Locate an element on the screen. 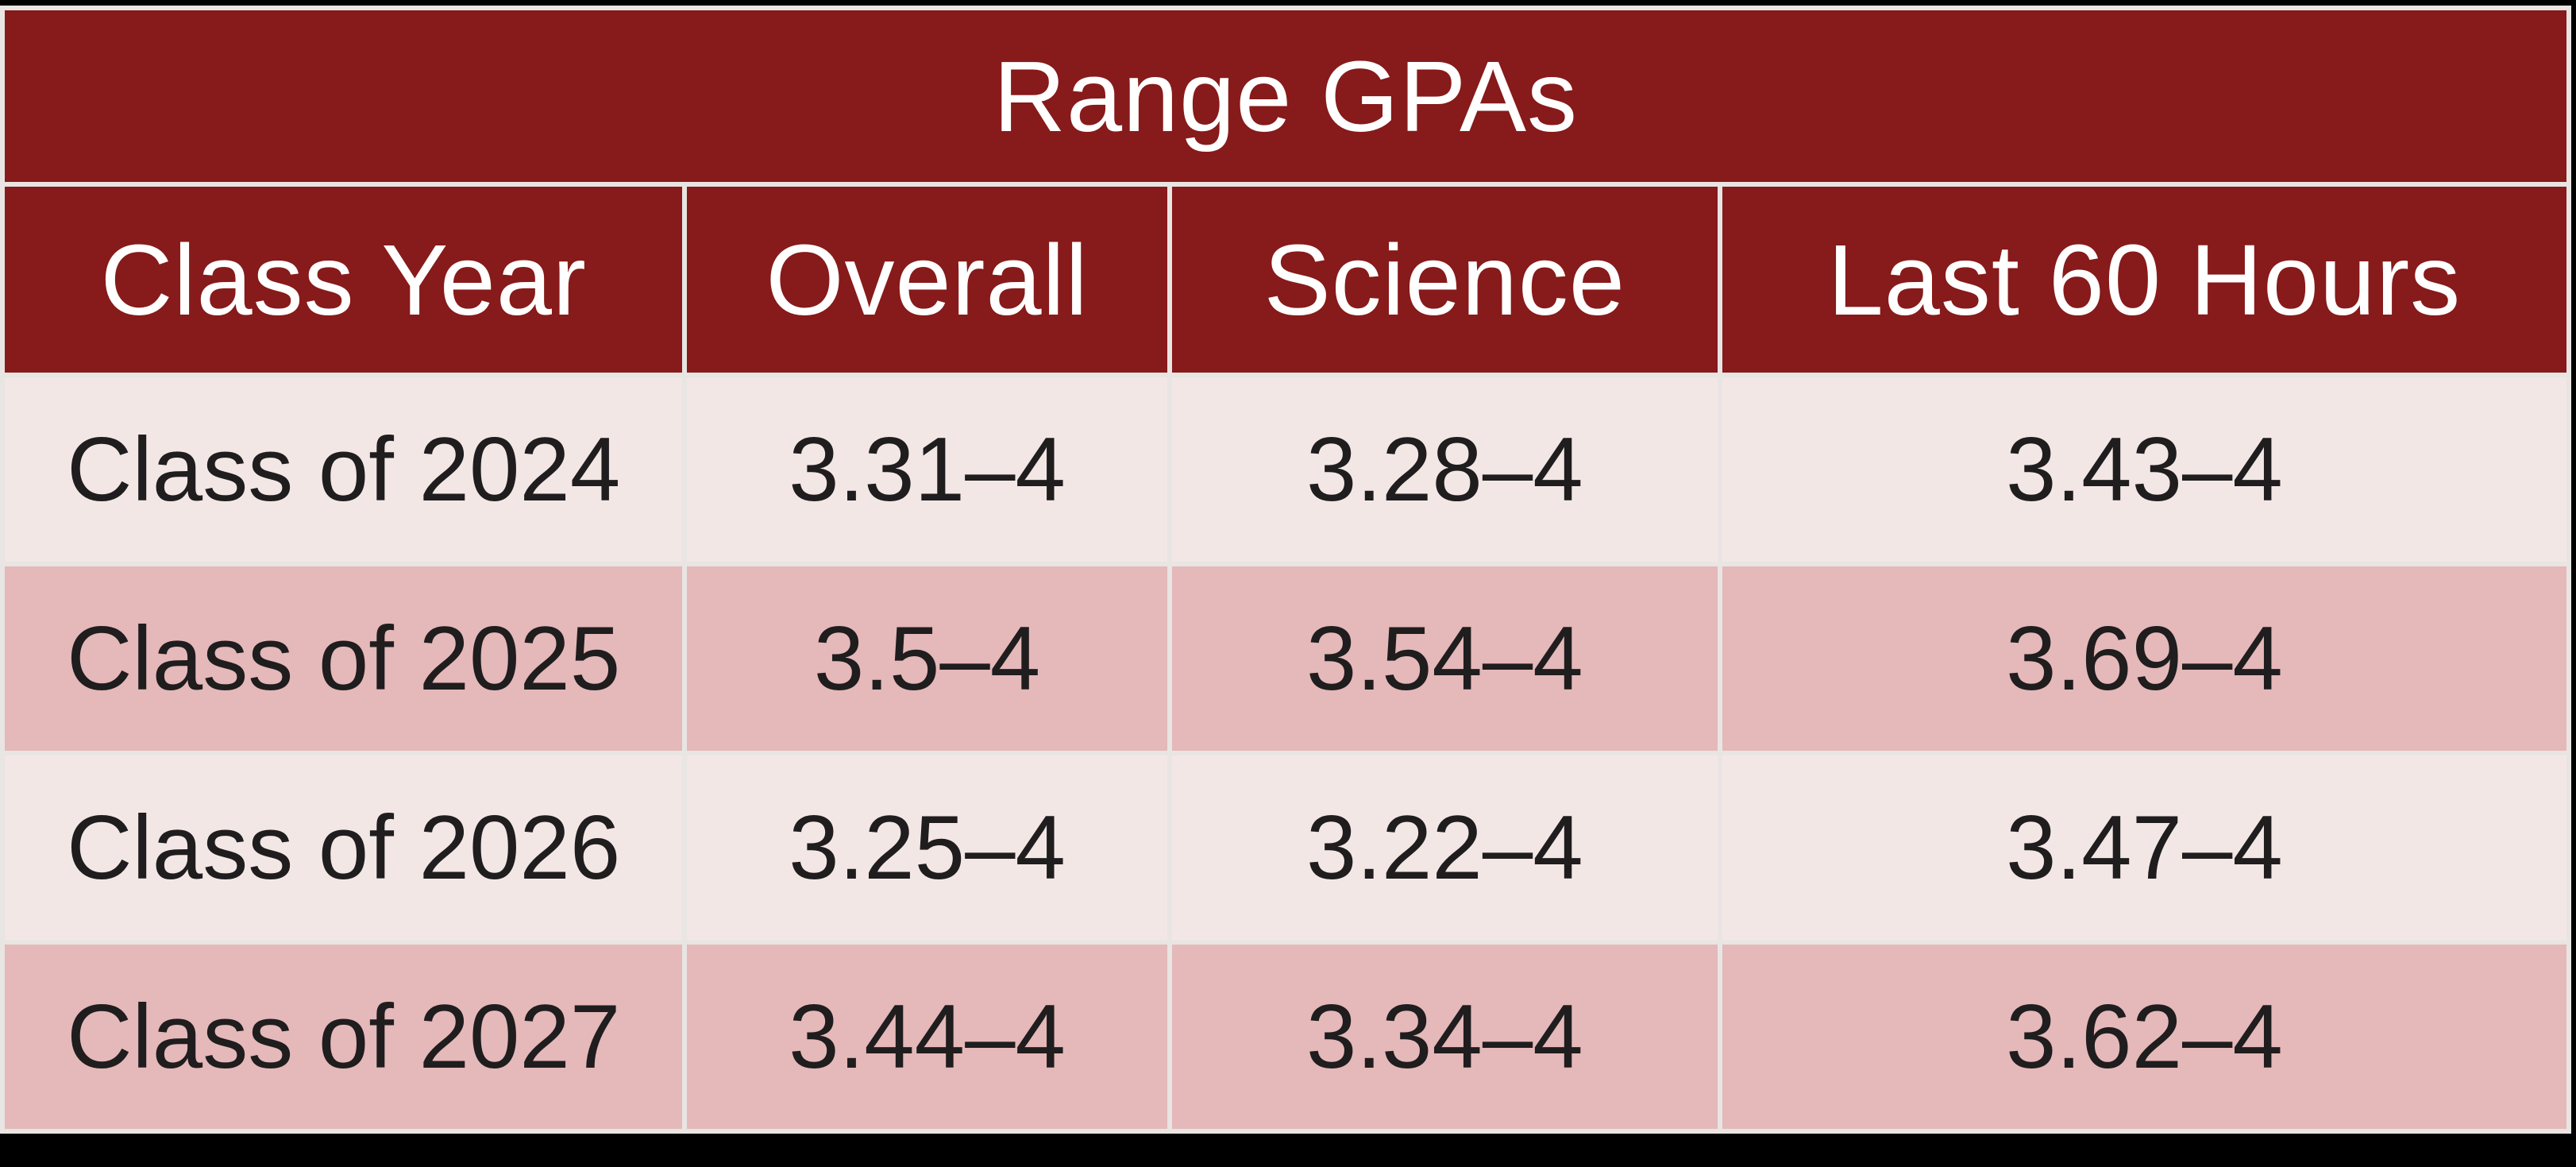 This screenshot has height=1167, width=2576. row-2025-class-year: Class of 2025 is located at coordinates (344, 658).